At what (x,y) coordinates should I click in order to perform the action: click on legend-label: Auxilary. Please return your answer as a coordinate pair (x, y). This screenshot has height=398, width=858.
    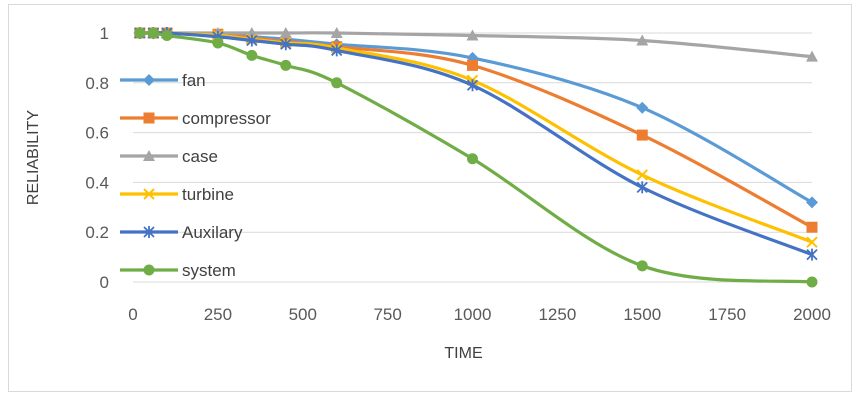
    Looking at the image, I should click on (212, 232).